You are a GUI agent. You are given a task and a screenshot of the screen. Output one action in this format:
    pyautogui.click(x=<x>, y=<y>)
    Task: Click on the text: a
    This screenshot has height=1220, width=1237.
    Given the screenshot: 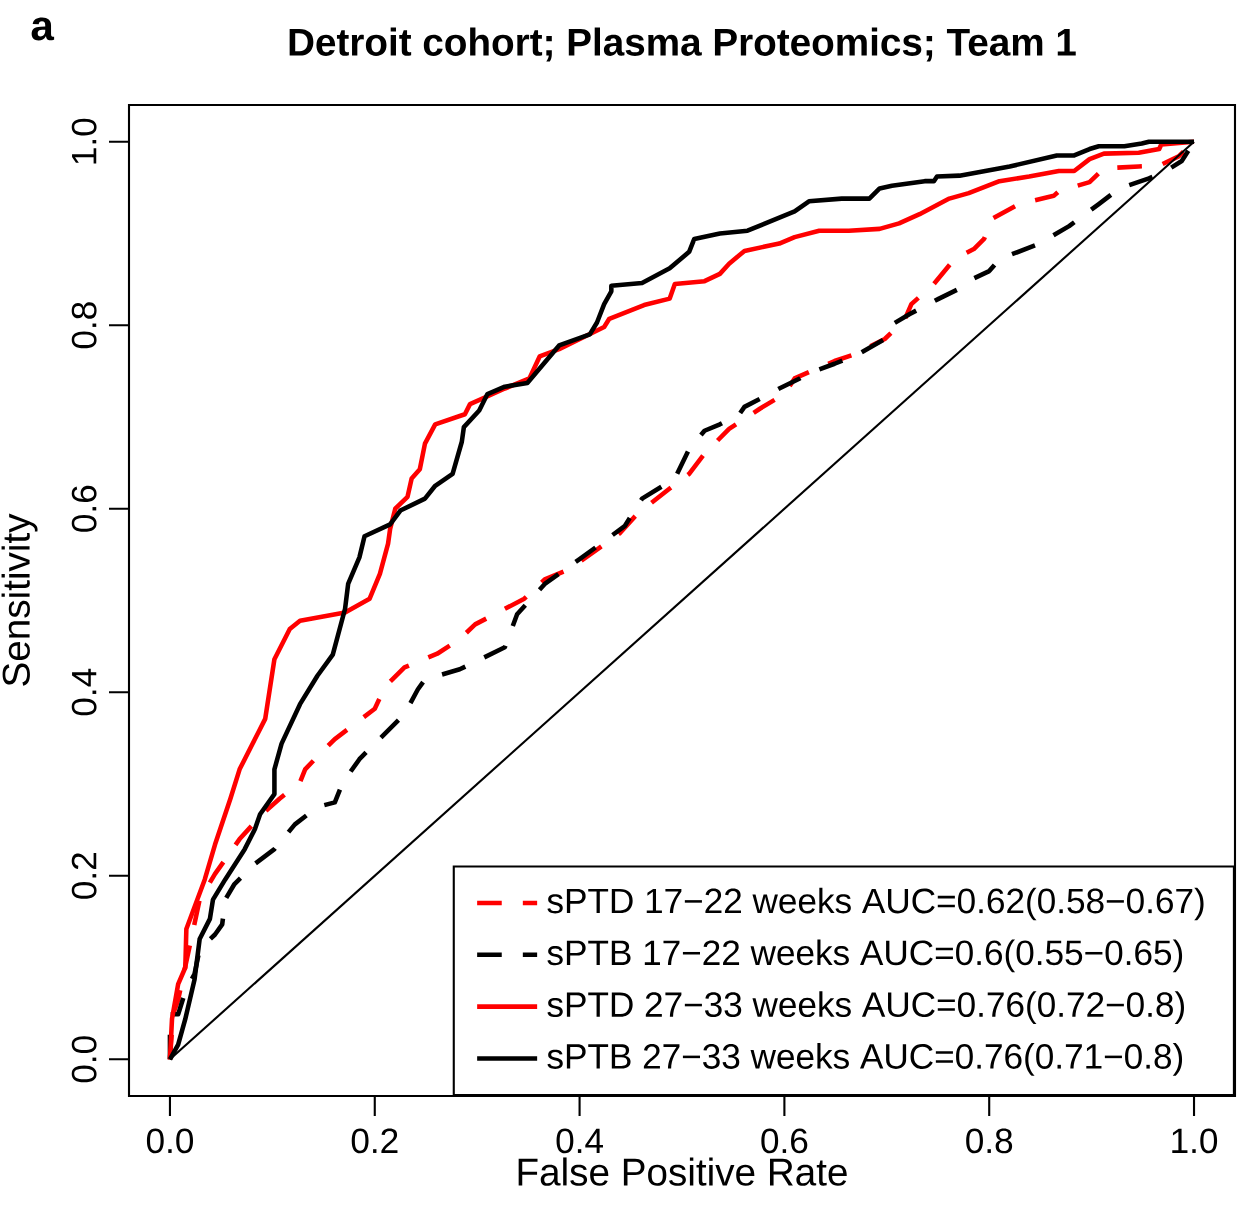 What is the action you would take?
    pyautogui.click(x=43, y=29)
    